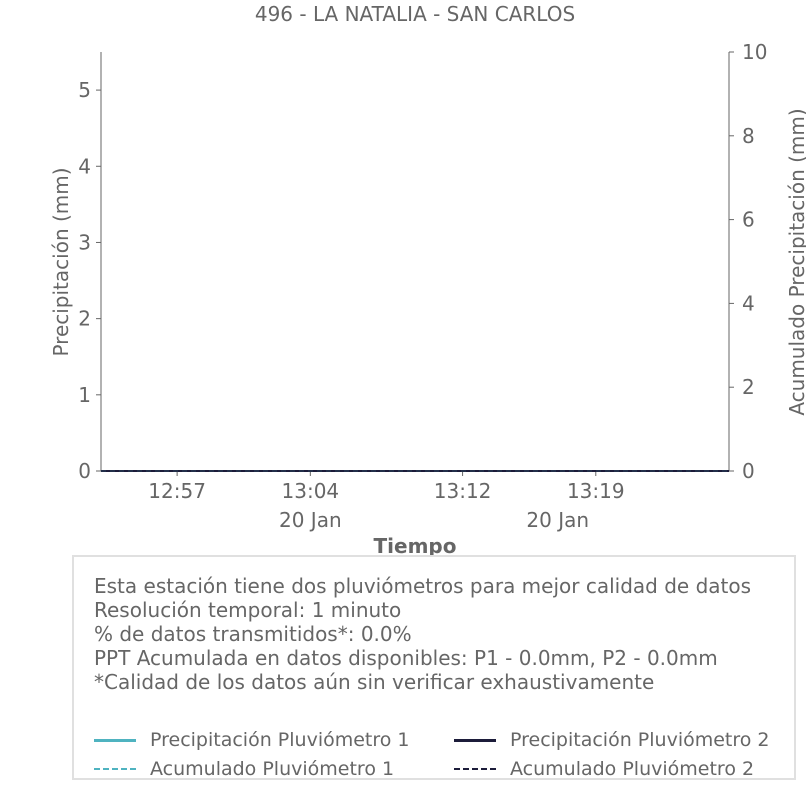 Image resolution: width=806 pixels, height=806 pixels. What do you see at coordinates (415, 14) in the screenshot?
I see `chart-title: 496 - LA NATALIA - SAN CARLOS` at bounding box center [415, 14].